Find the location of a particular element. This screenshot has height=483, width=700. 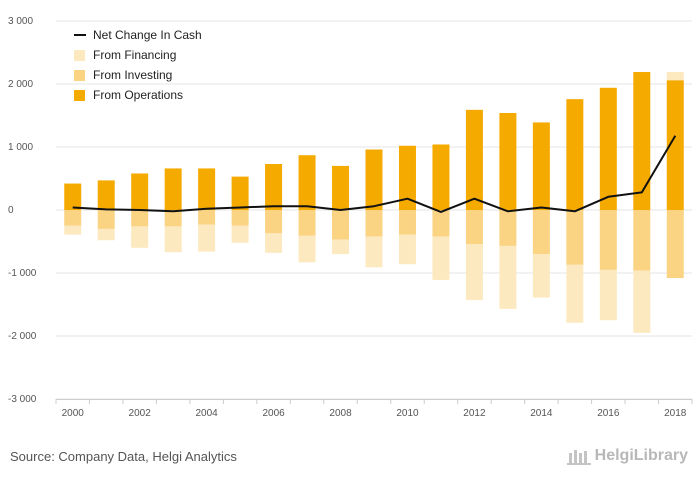

legend-label: From Financing is located at coordinates (134, 55).